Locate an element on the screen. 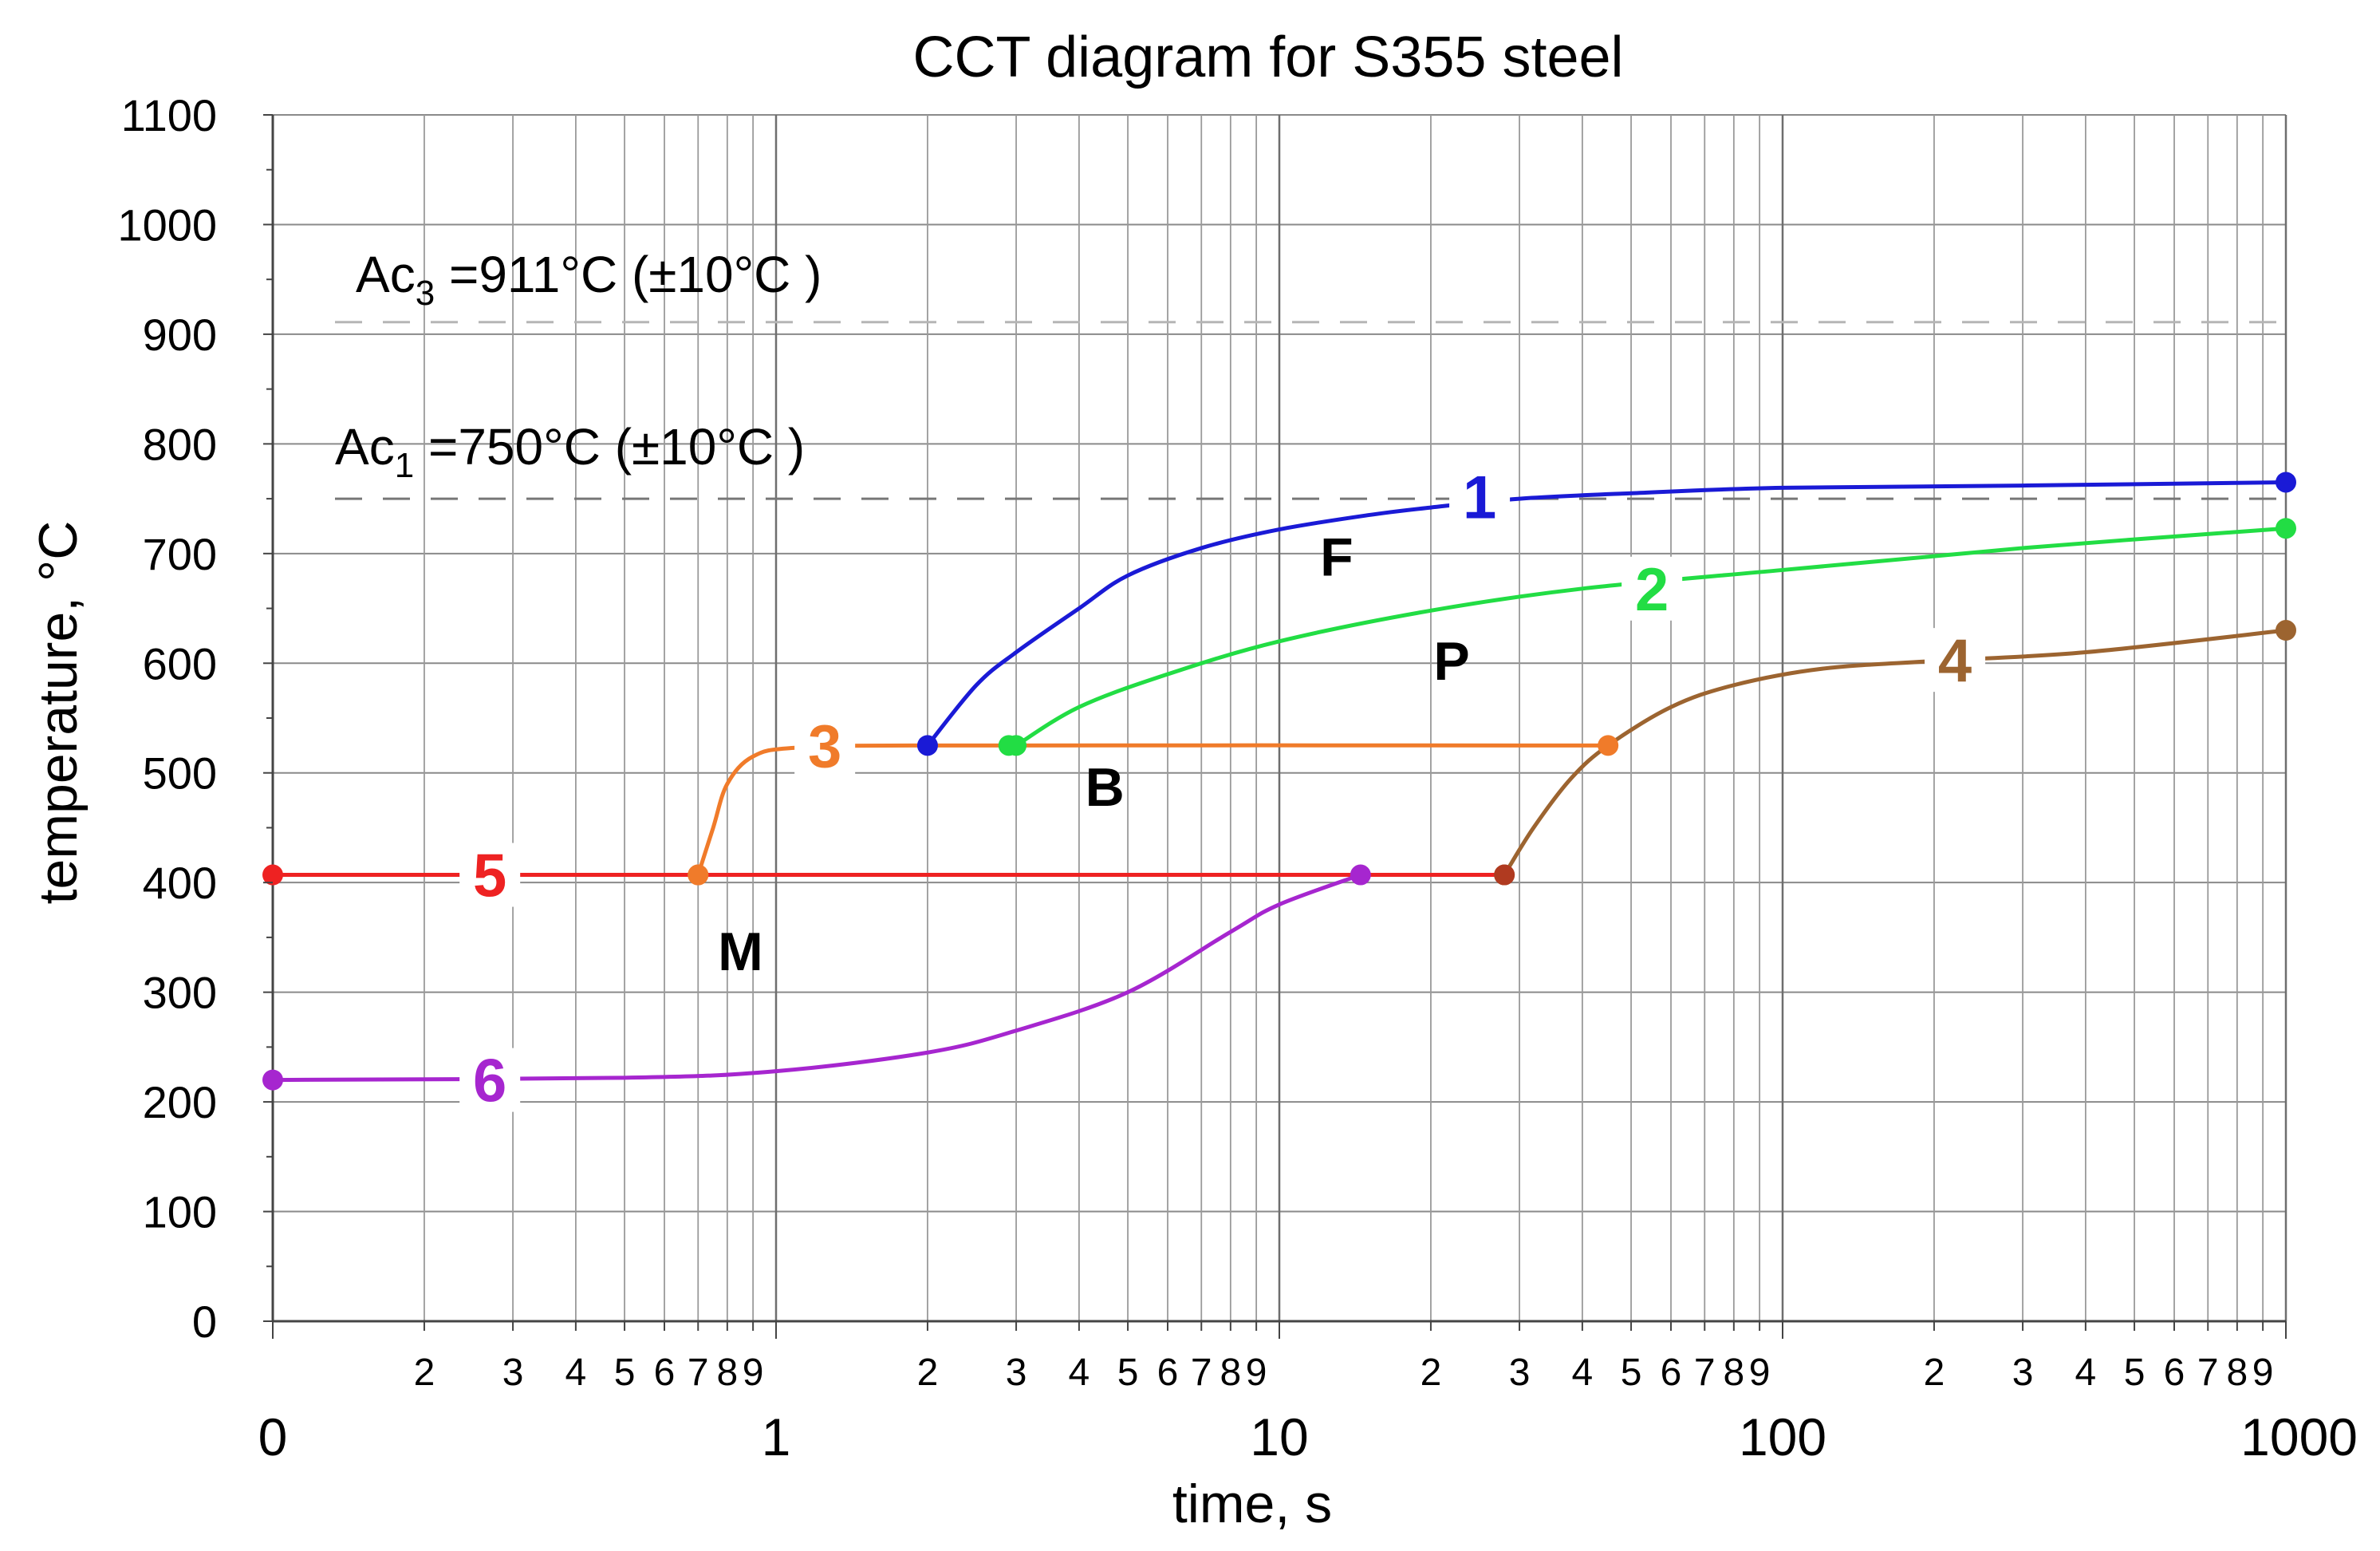 Image resolution: width=2380 pixels, height=1551 pixels. series-4-line is located at coordinates (1895, 752).